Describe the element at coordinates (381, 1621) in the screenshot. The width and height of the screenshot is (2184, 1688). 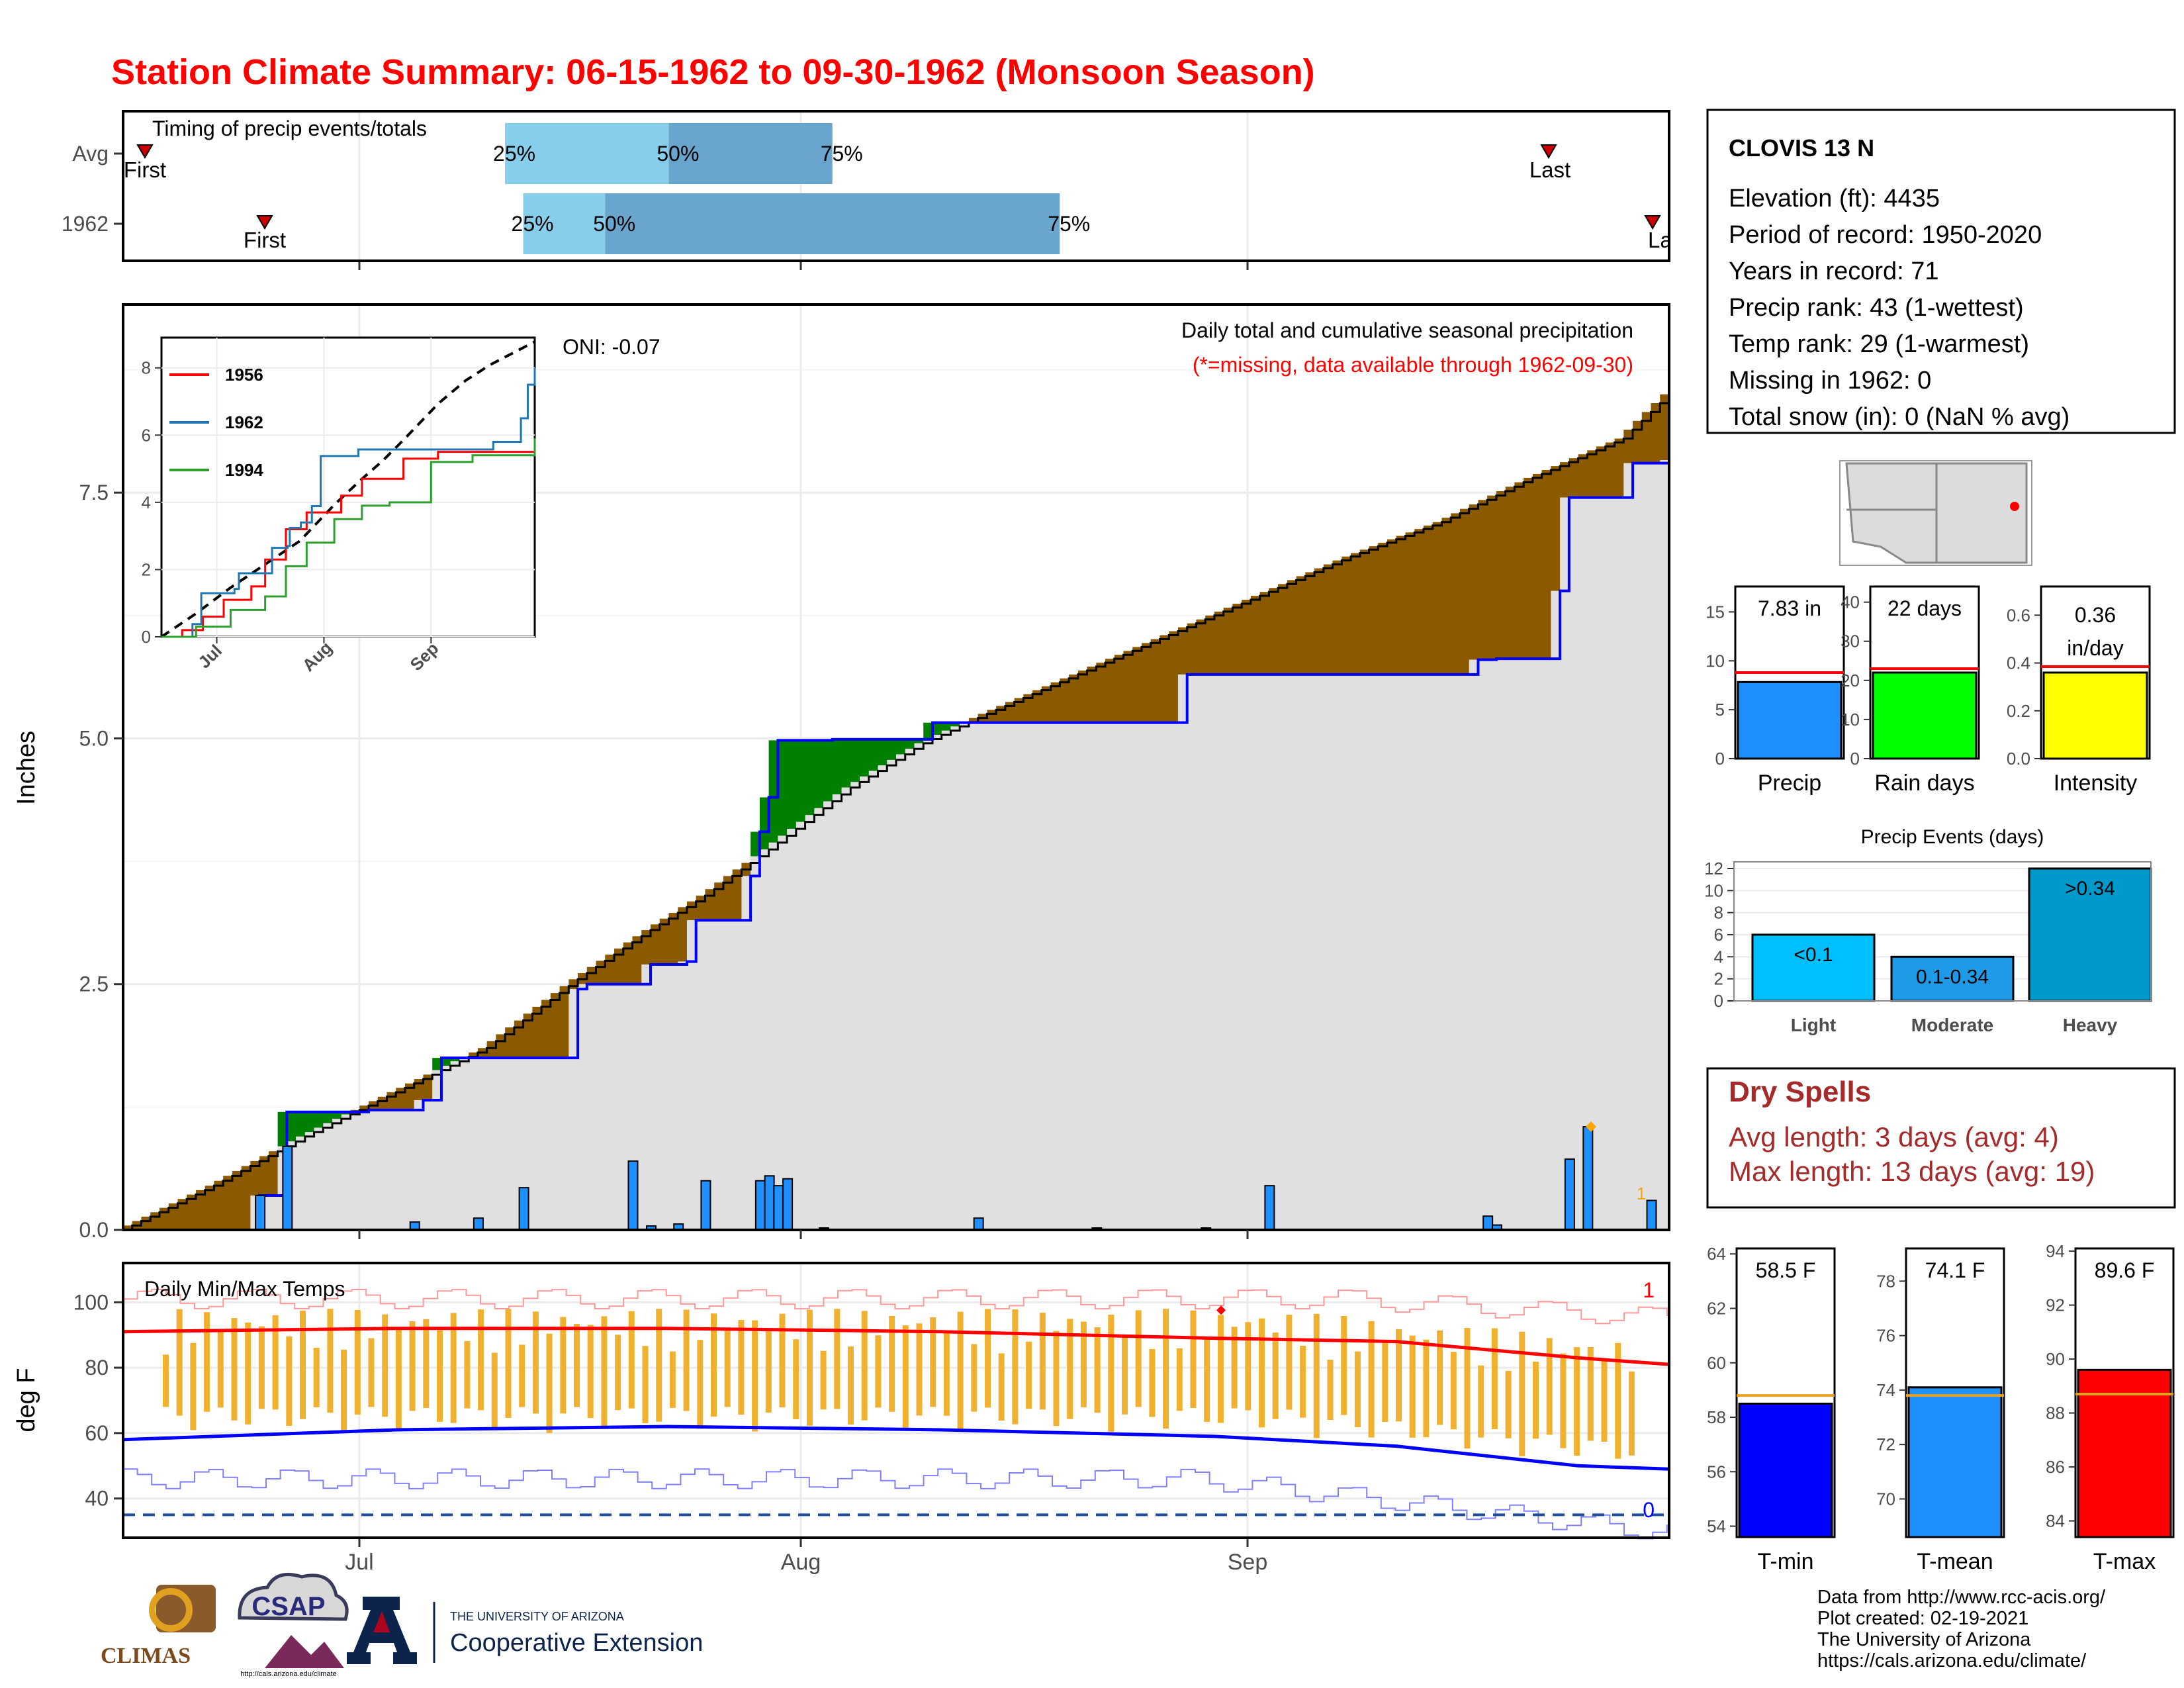
I see `ua-block-a-inner` at that location.